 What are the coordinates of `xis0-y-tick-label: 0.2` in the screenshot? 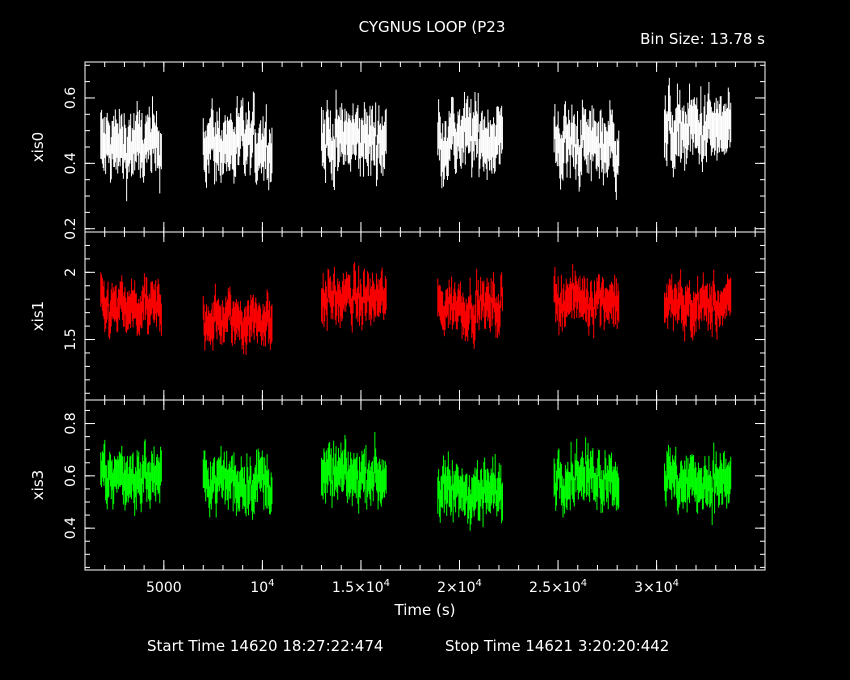 It's located at (71, 229).